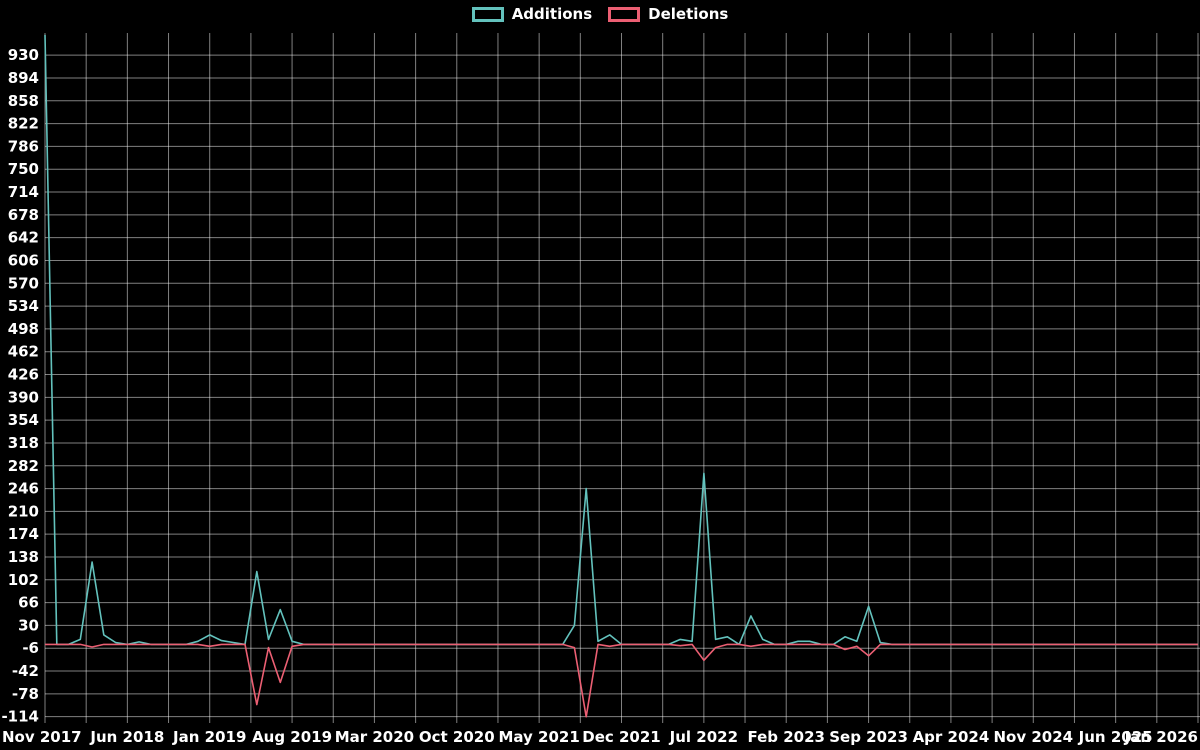  Describe the element at coordinates (1161, 737) in the screenshot. I see `svg-text: Jan 2026` at that location.